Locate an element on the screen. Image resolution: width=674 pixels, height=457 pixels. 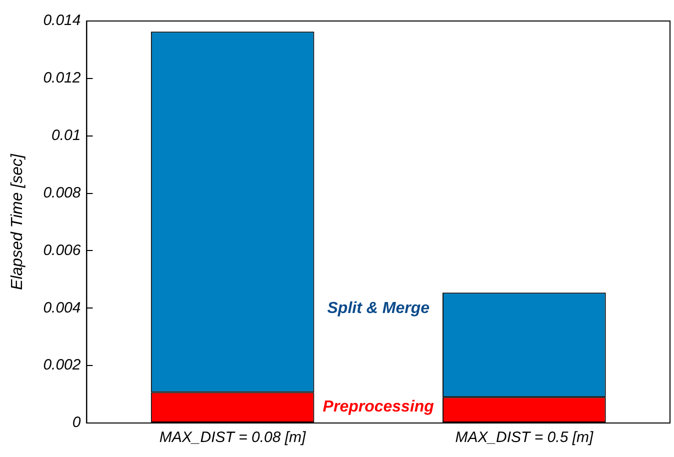
y-tick-label: 0.01 is located at coordinates (66, 135).